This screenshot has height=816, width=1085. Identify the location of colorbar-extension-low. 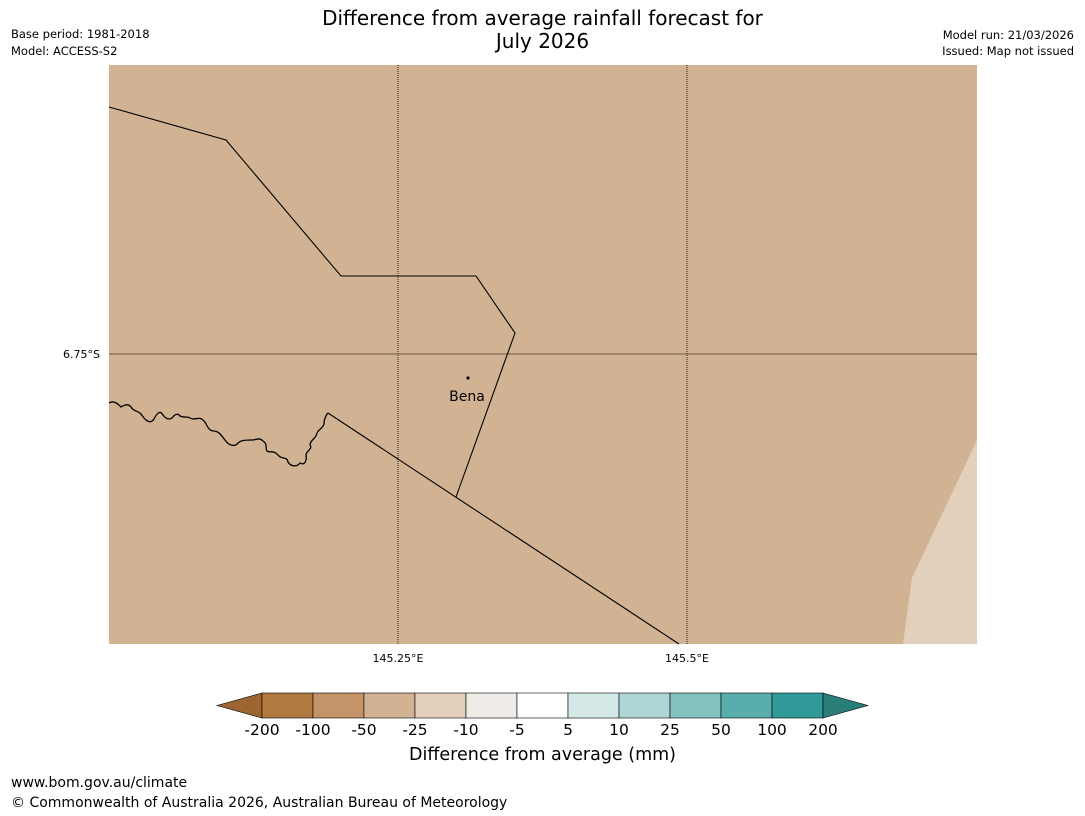
(239, 705).